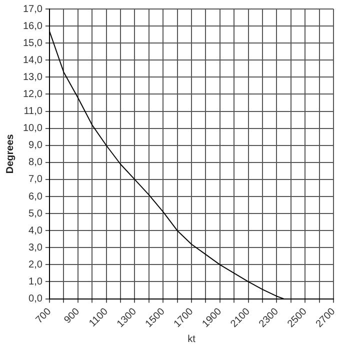 This screenshot has width=345, height=345. Describe the element at coordinates (35, 282) in the screenshot. I see `y-tick-label: 1,0` at that location.